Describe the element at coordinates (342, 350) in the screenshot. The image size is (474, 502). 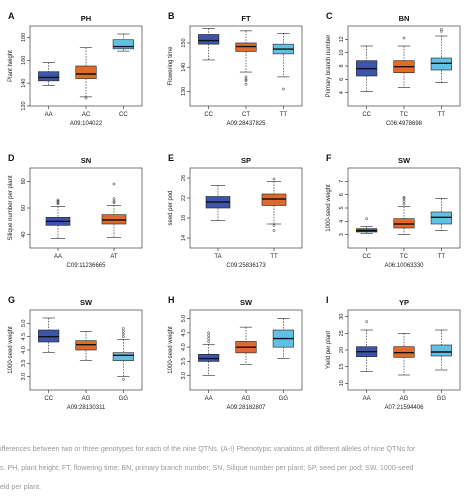
I see `y-tick-label: 20` at that location.